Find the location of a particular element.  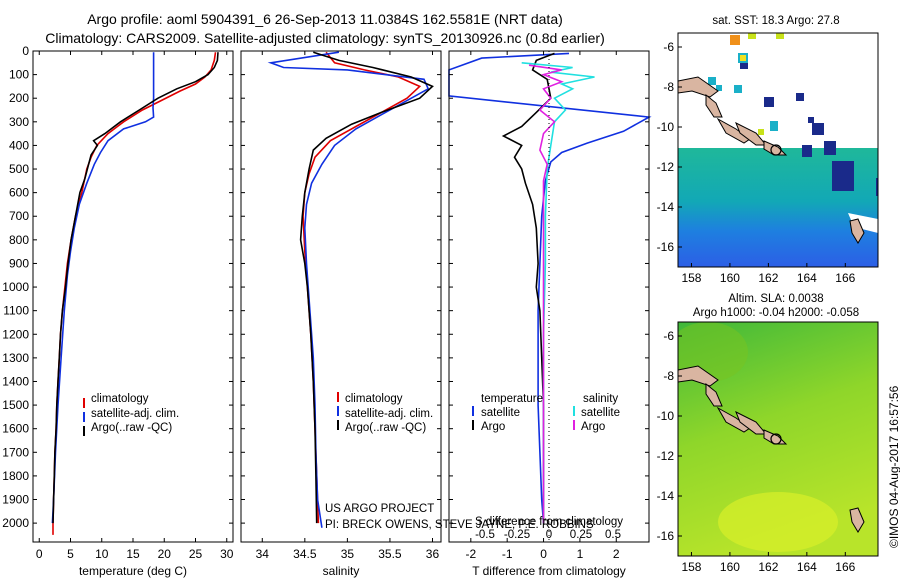

top-tick-label: -0.25 is located at coordinates (517, 535).